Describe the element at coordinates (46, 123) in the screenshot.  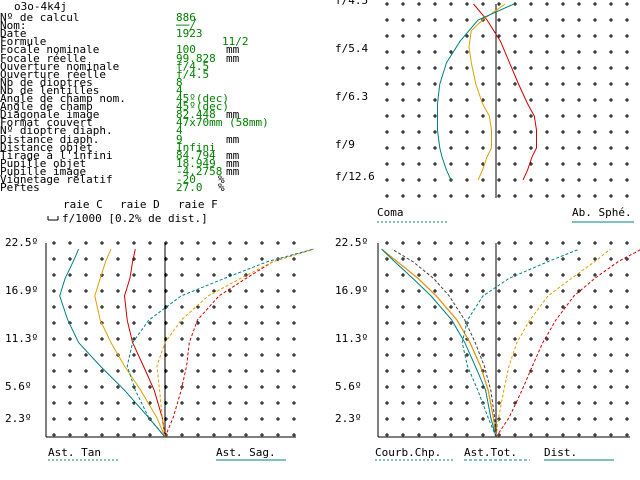
I see `param-label: Format couvert` at that location.